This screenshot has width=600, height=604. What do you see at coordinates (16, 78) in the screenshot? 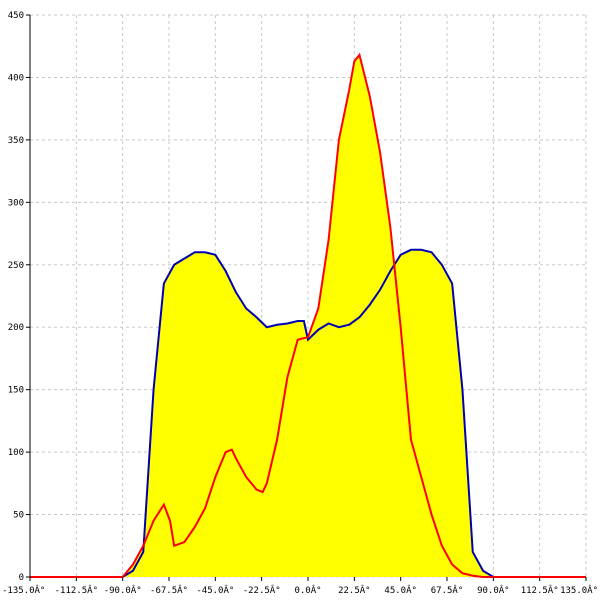
I see `y-tick-label: 400` at bounding box center [16, 78].